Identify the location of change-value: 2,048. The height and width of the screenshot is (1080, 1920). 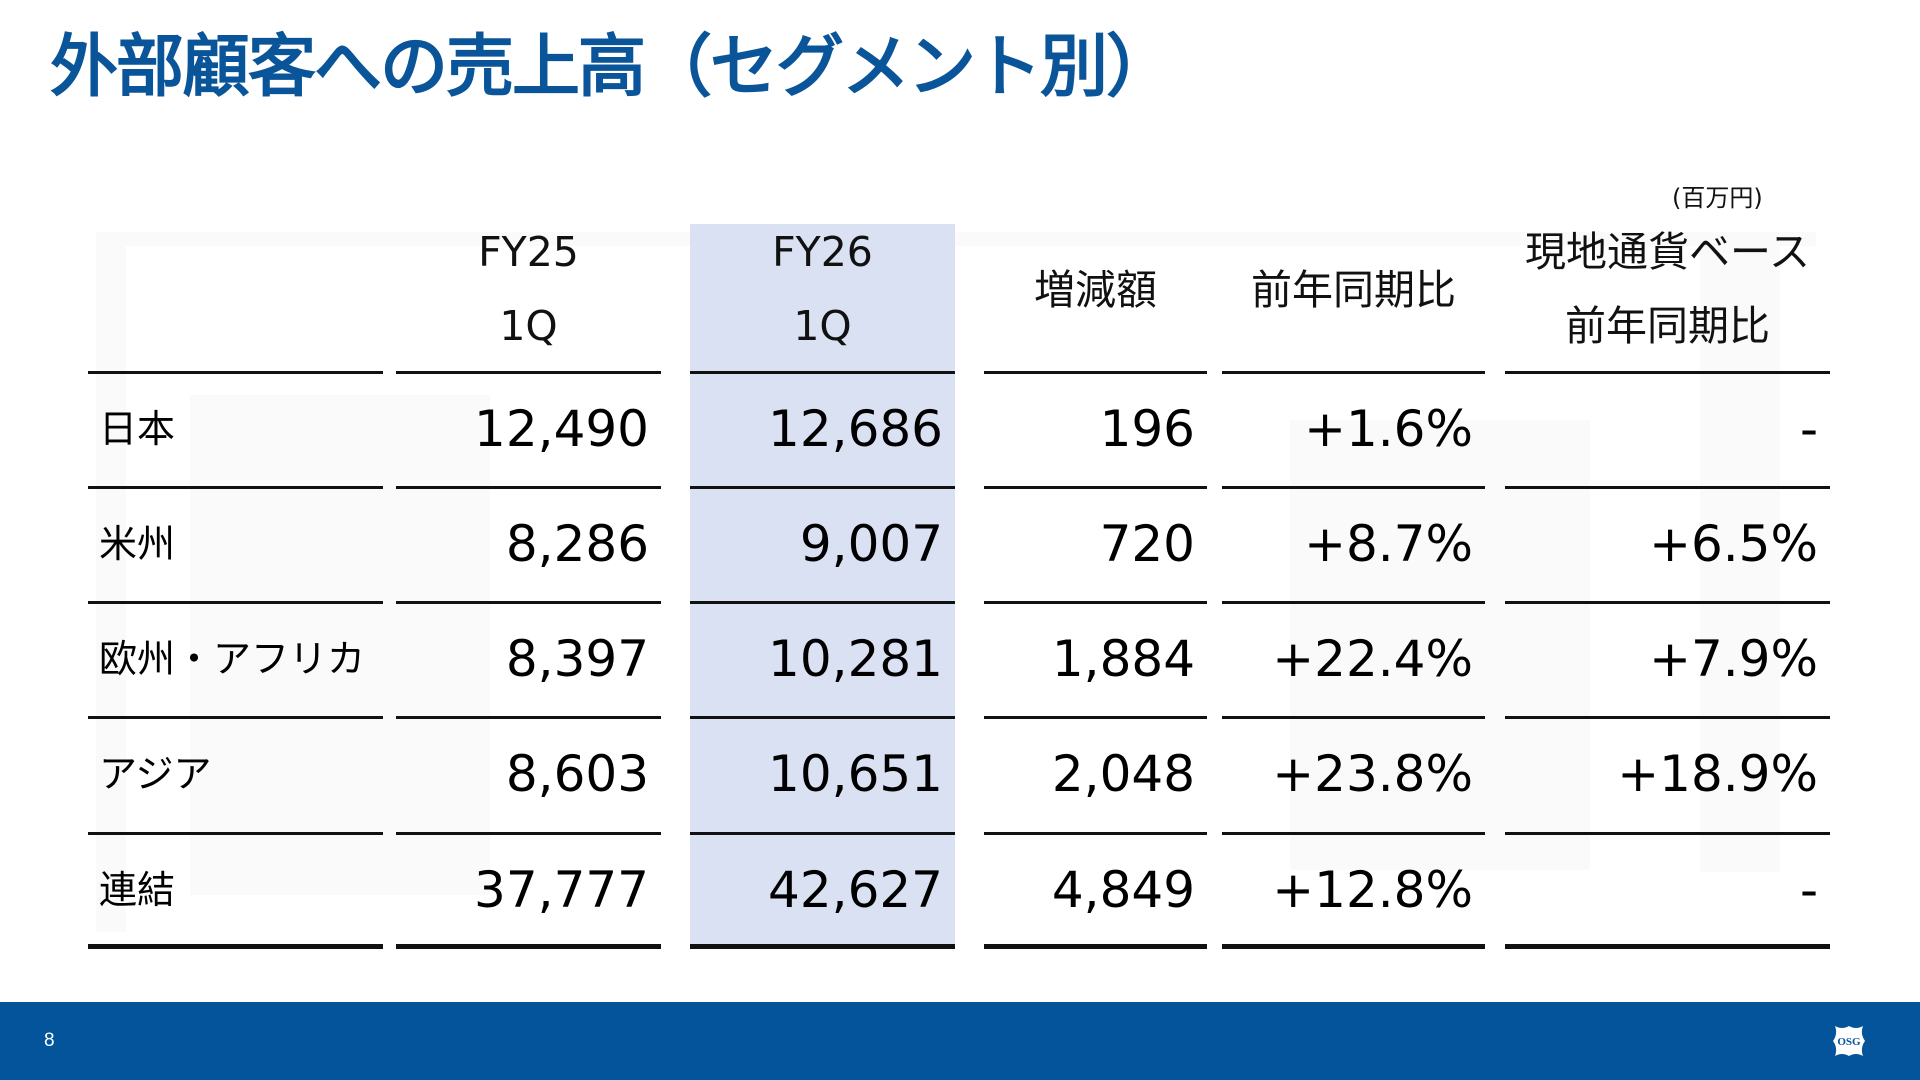
(1123, 774).